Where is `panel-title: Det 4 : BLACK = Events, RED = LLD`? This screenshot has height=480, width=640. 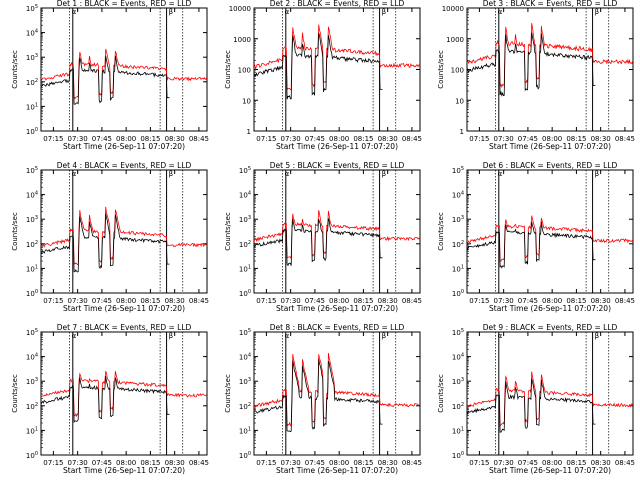
panel-title: Det 4 : BLACK = Events, RED = LLD is located at coordinates (124, 165).